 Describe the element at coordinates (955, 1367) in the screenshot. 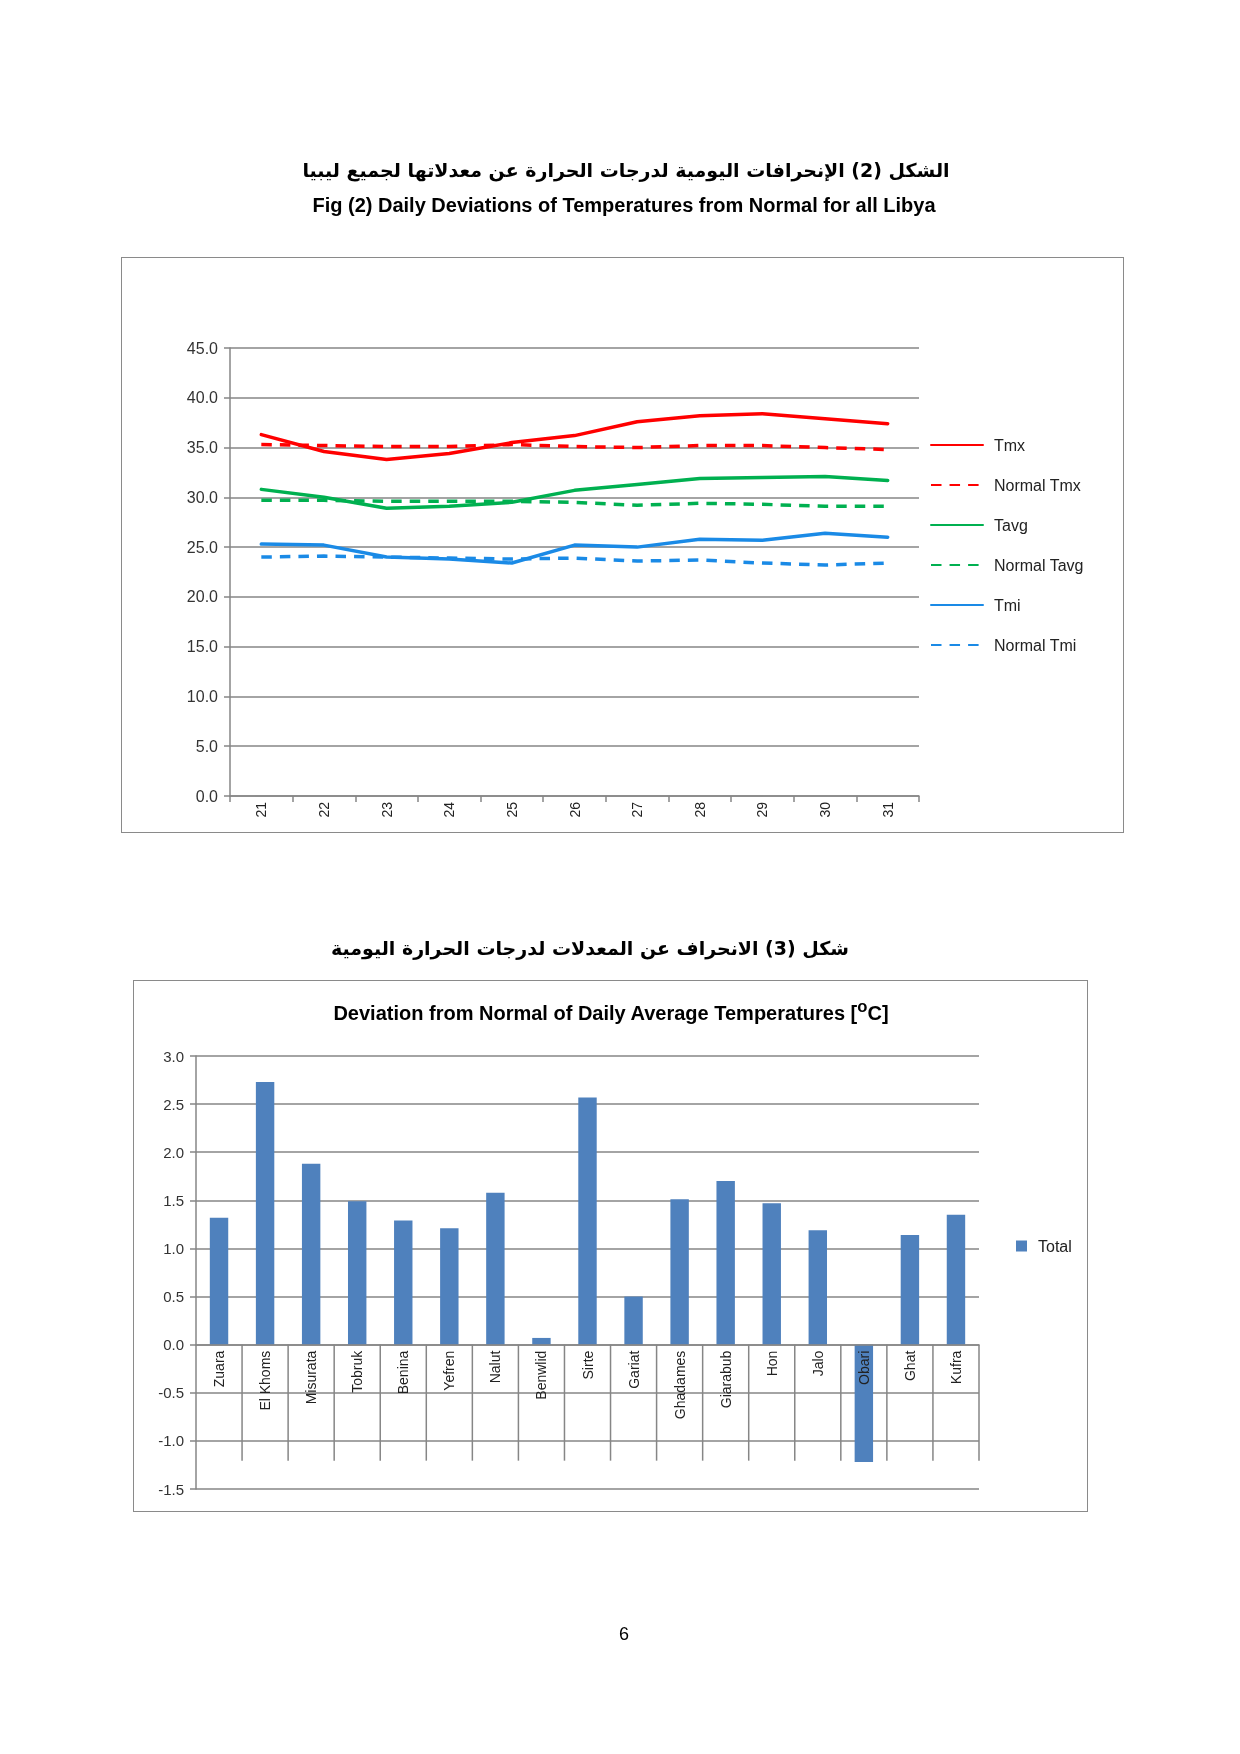

I see `x-tick-label: Kufra` at that location.